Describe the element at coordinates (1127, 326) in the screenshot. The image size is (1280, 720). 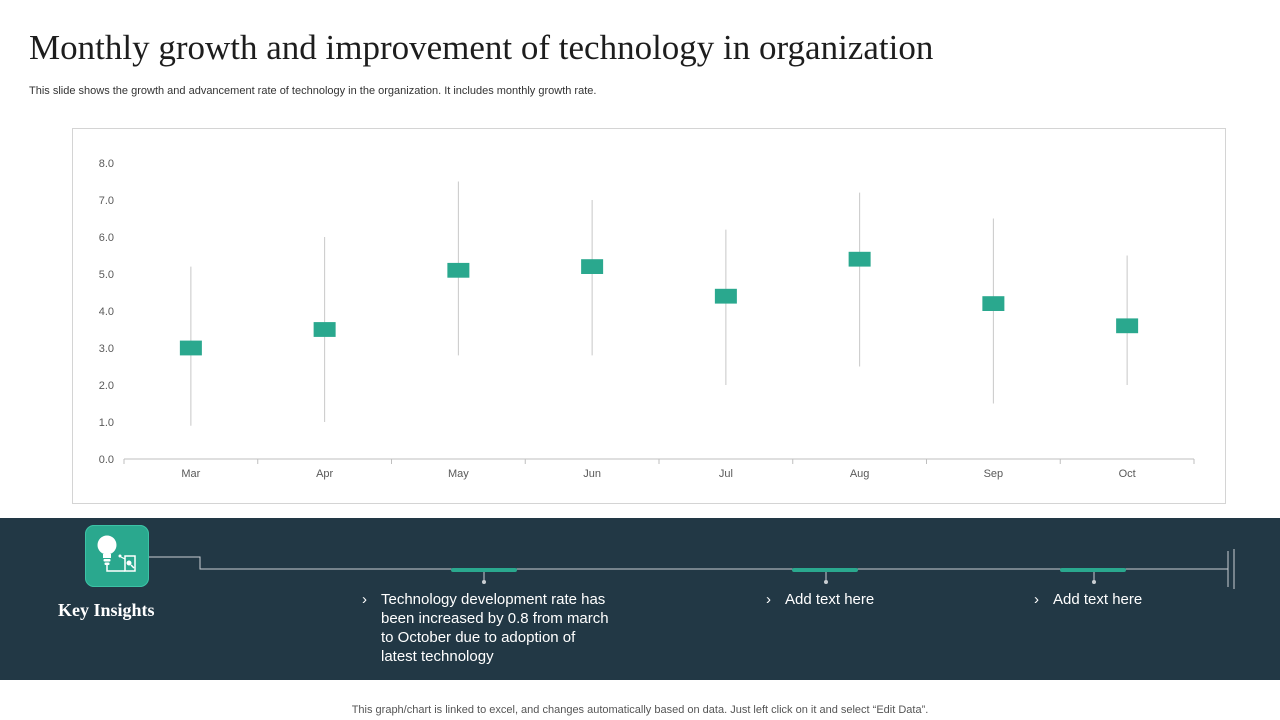
I see `candle-oct` at that location.